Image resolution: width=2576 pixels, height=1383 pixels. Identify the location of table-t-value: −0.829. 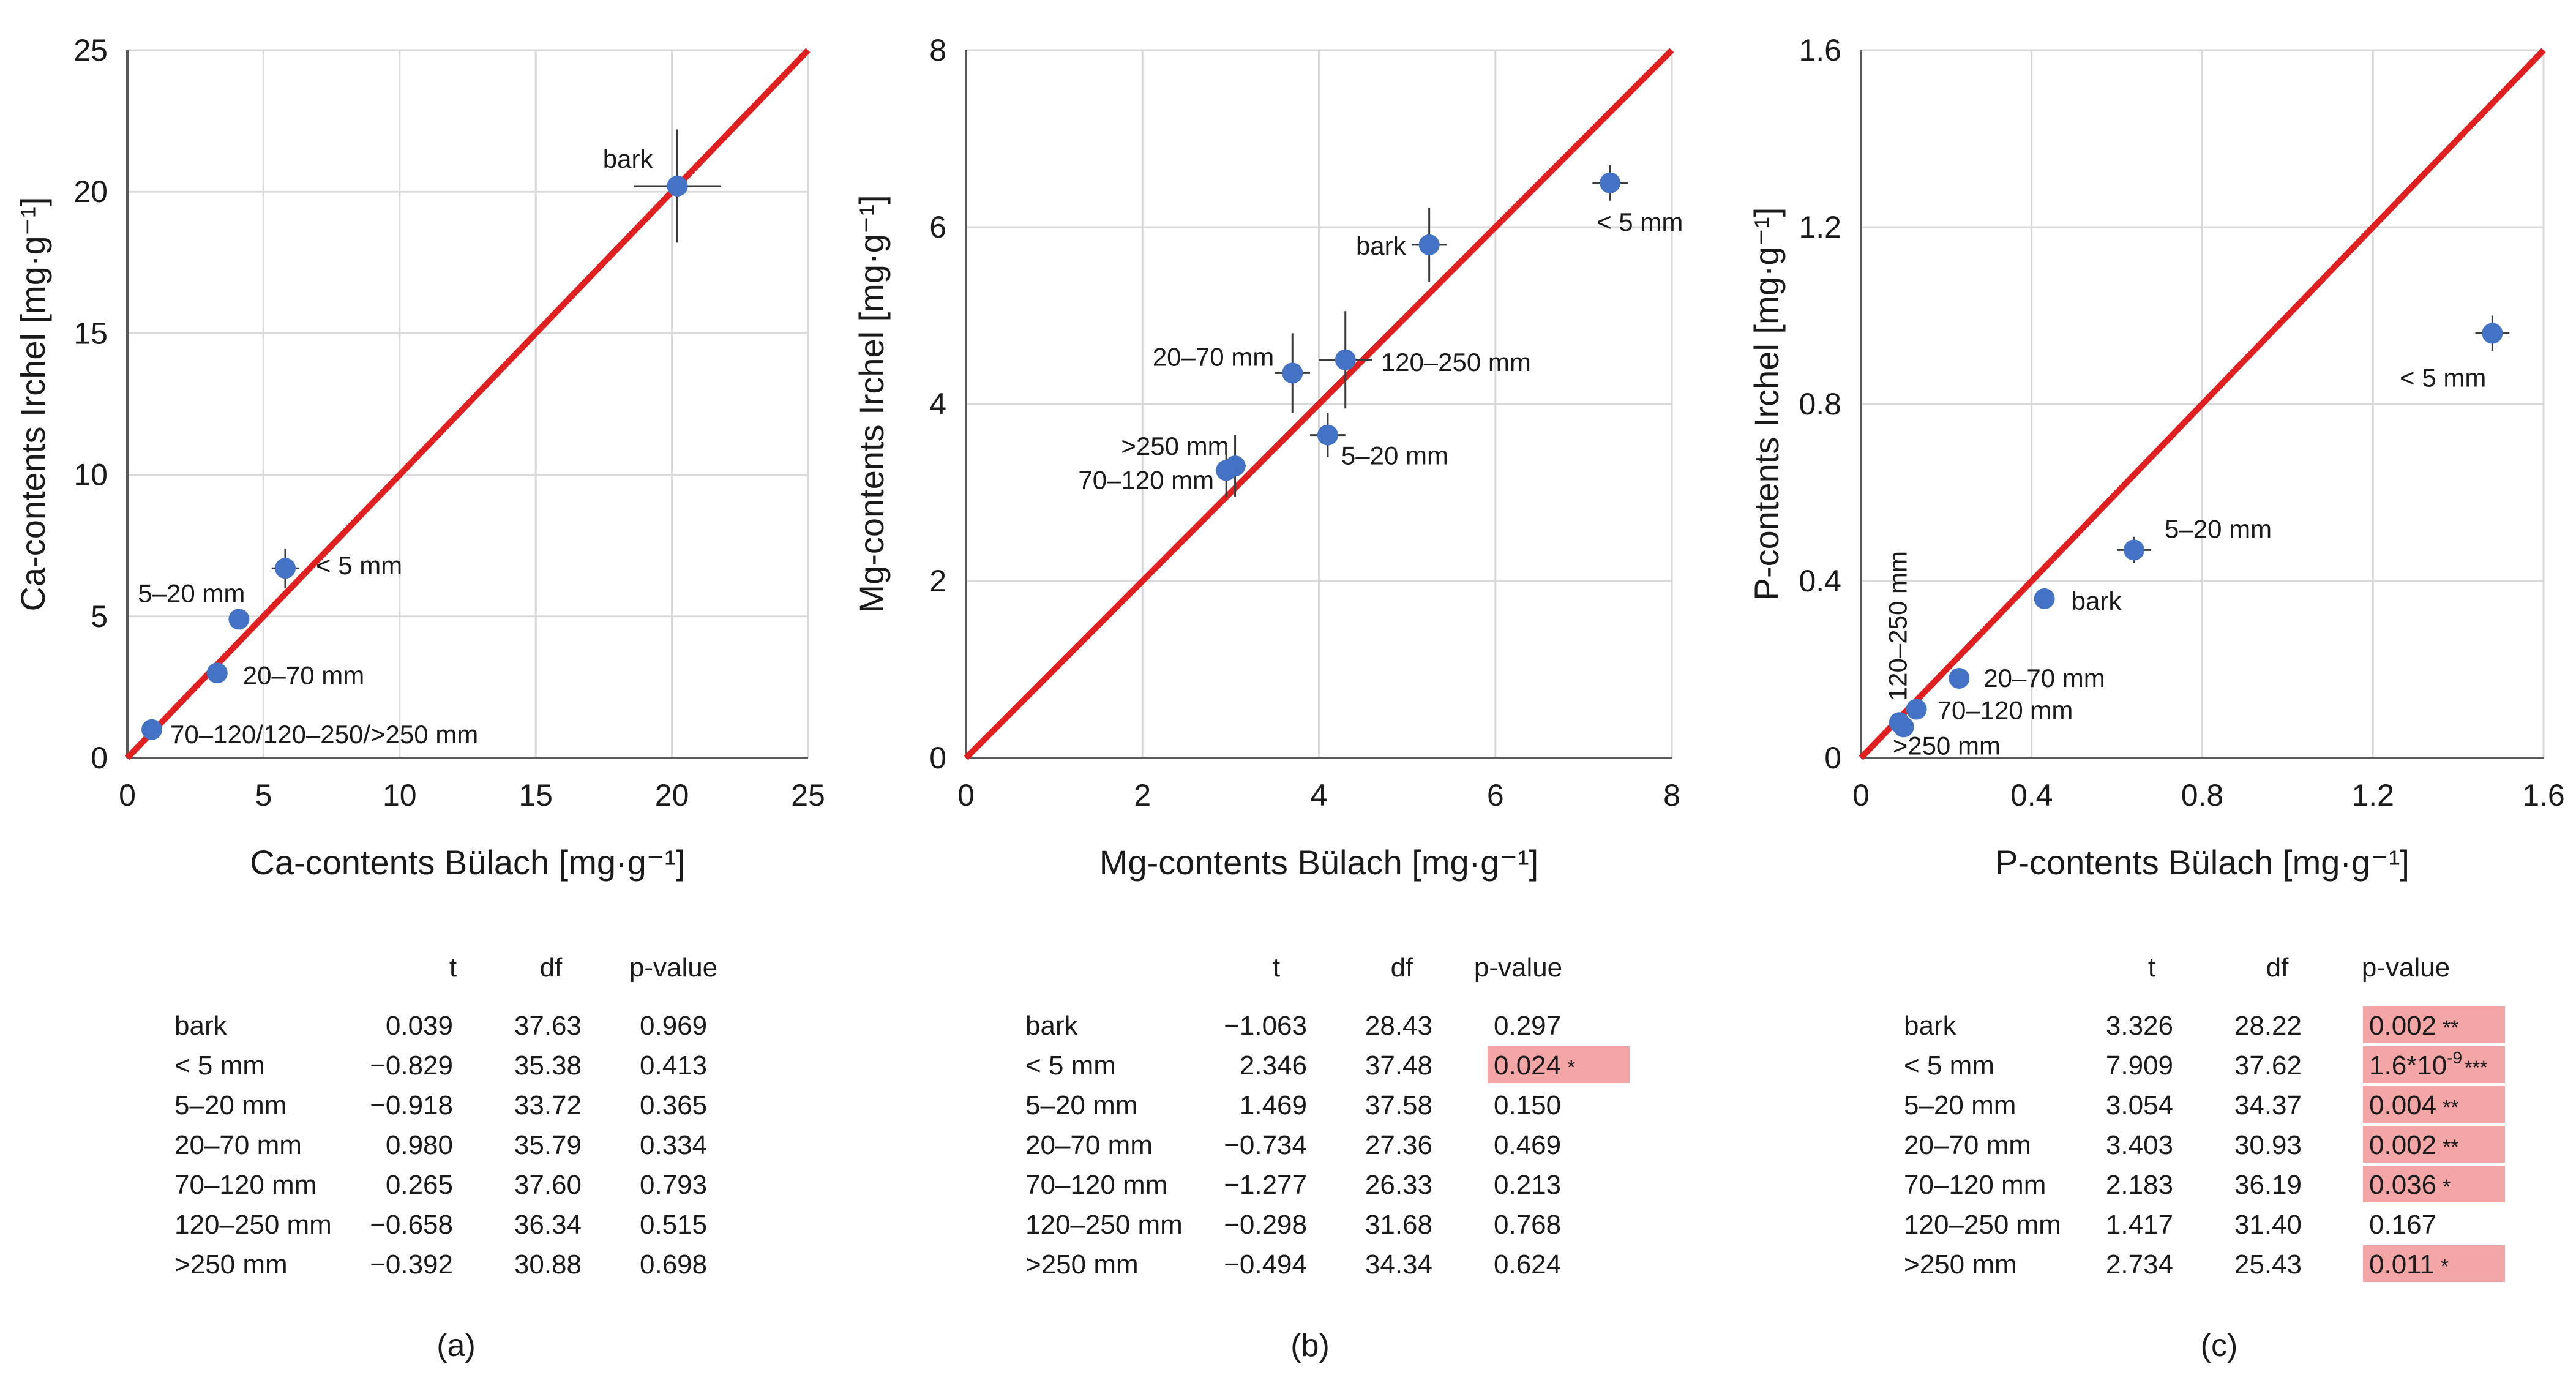
(412, 1066).